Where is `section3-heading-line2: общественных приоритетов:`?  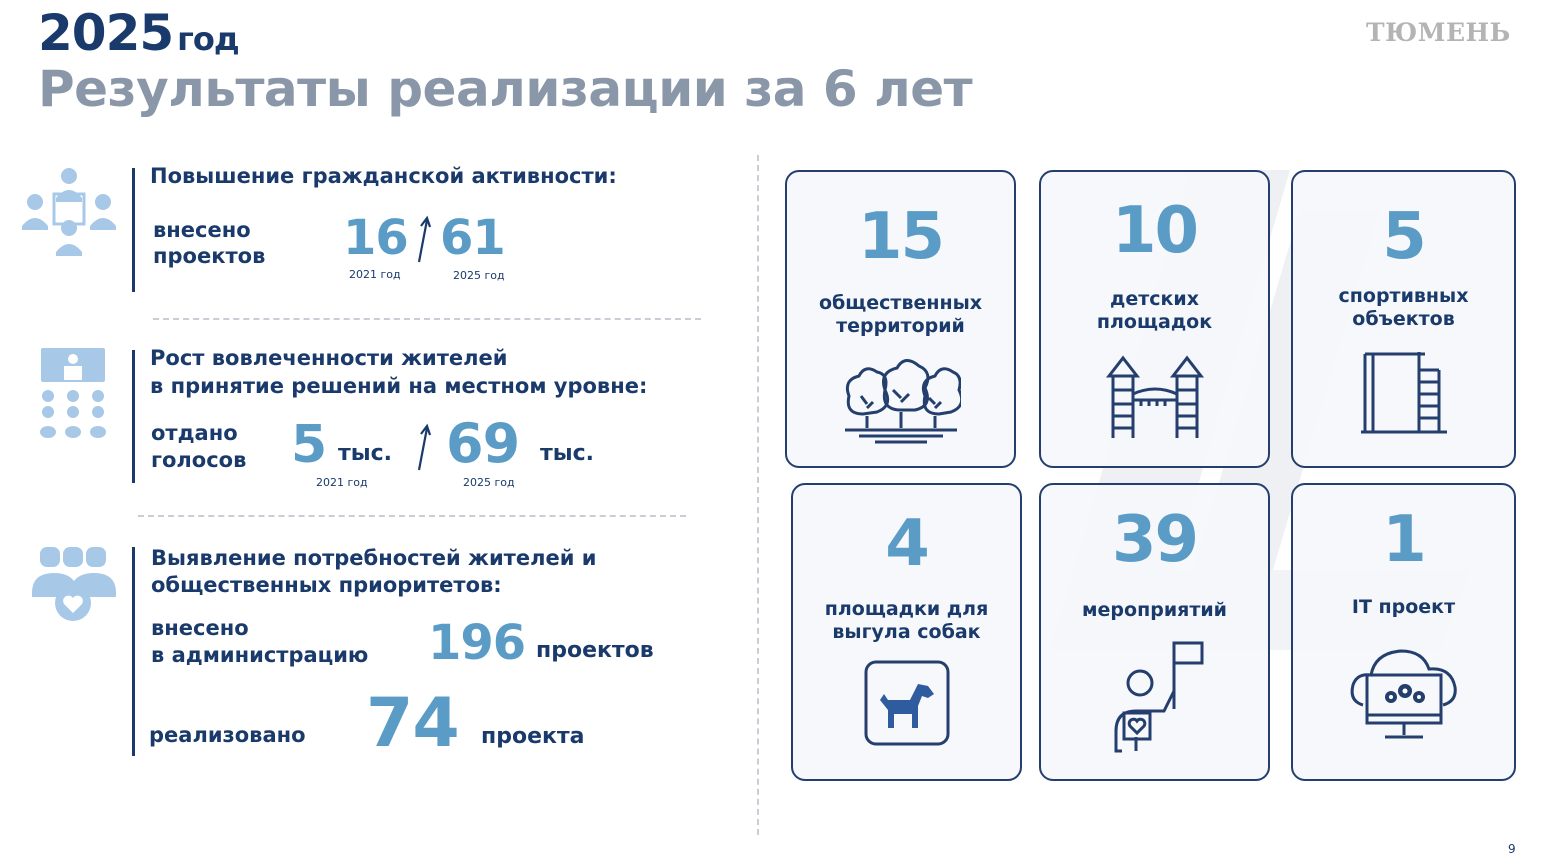
section3-heading-line2: общественных приоритетов: is located at coordinates (326, 585).